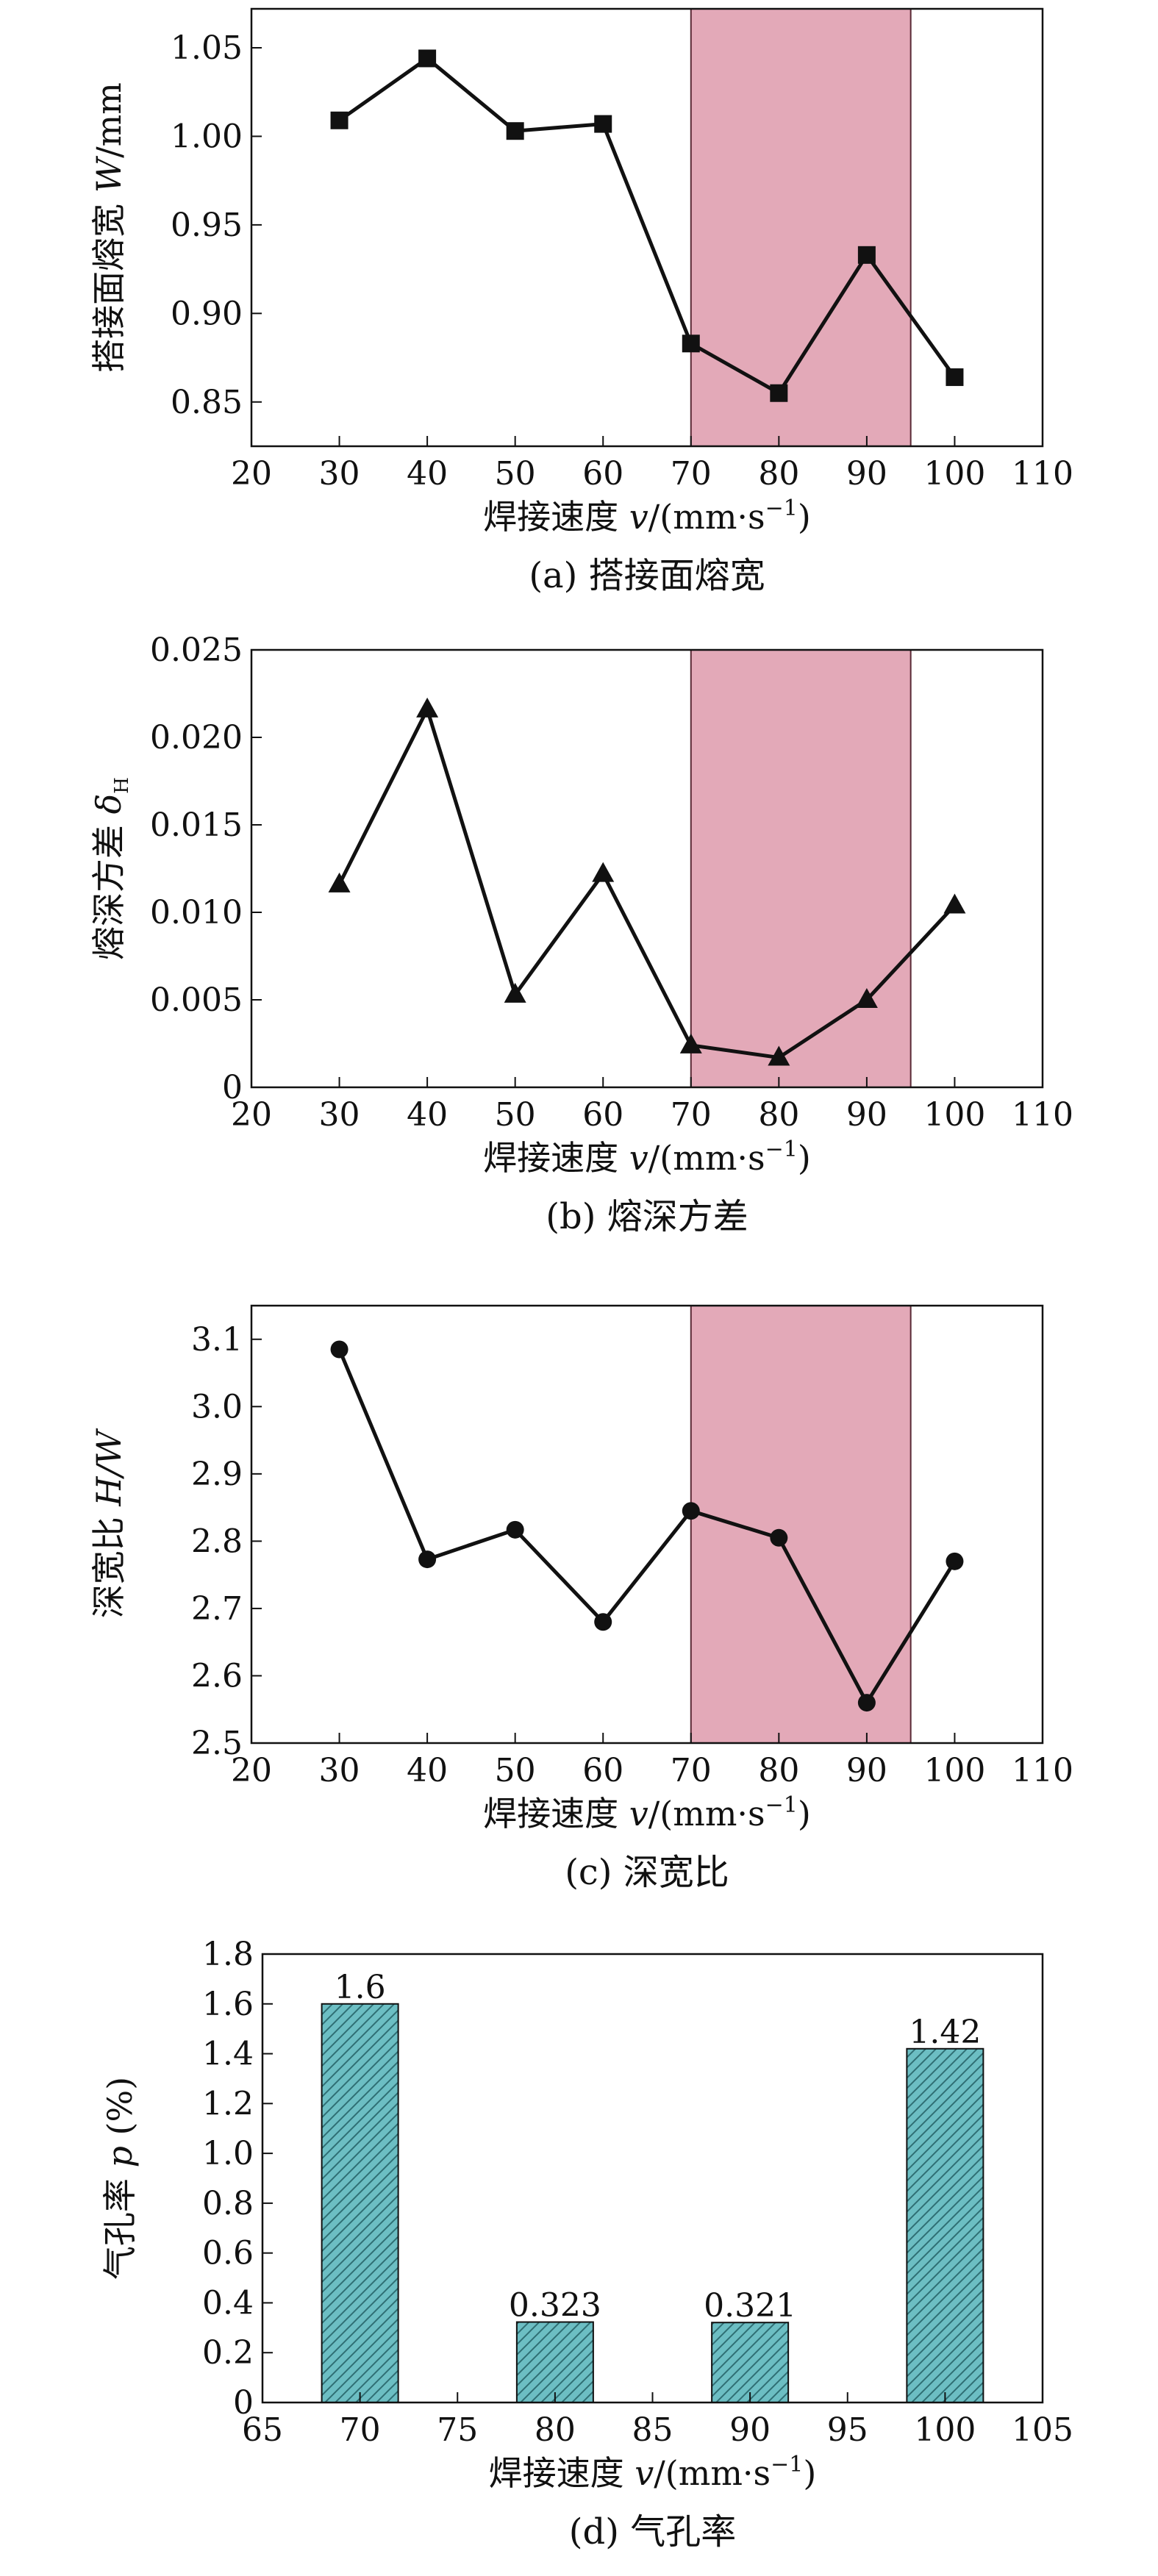 This screenshot has width=1158, height=2576. I want to click on y-axis-label-variable: δ, so click(109, 804).